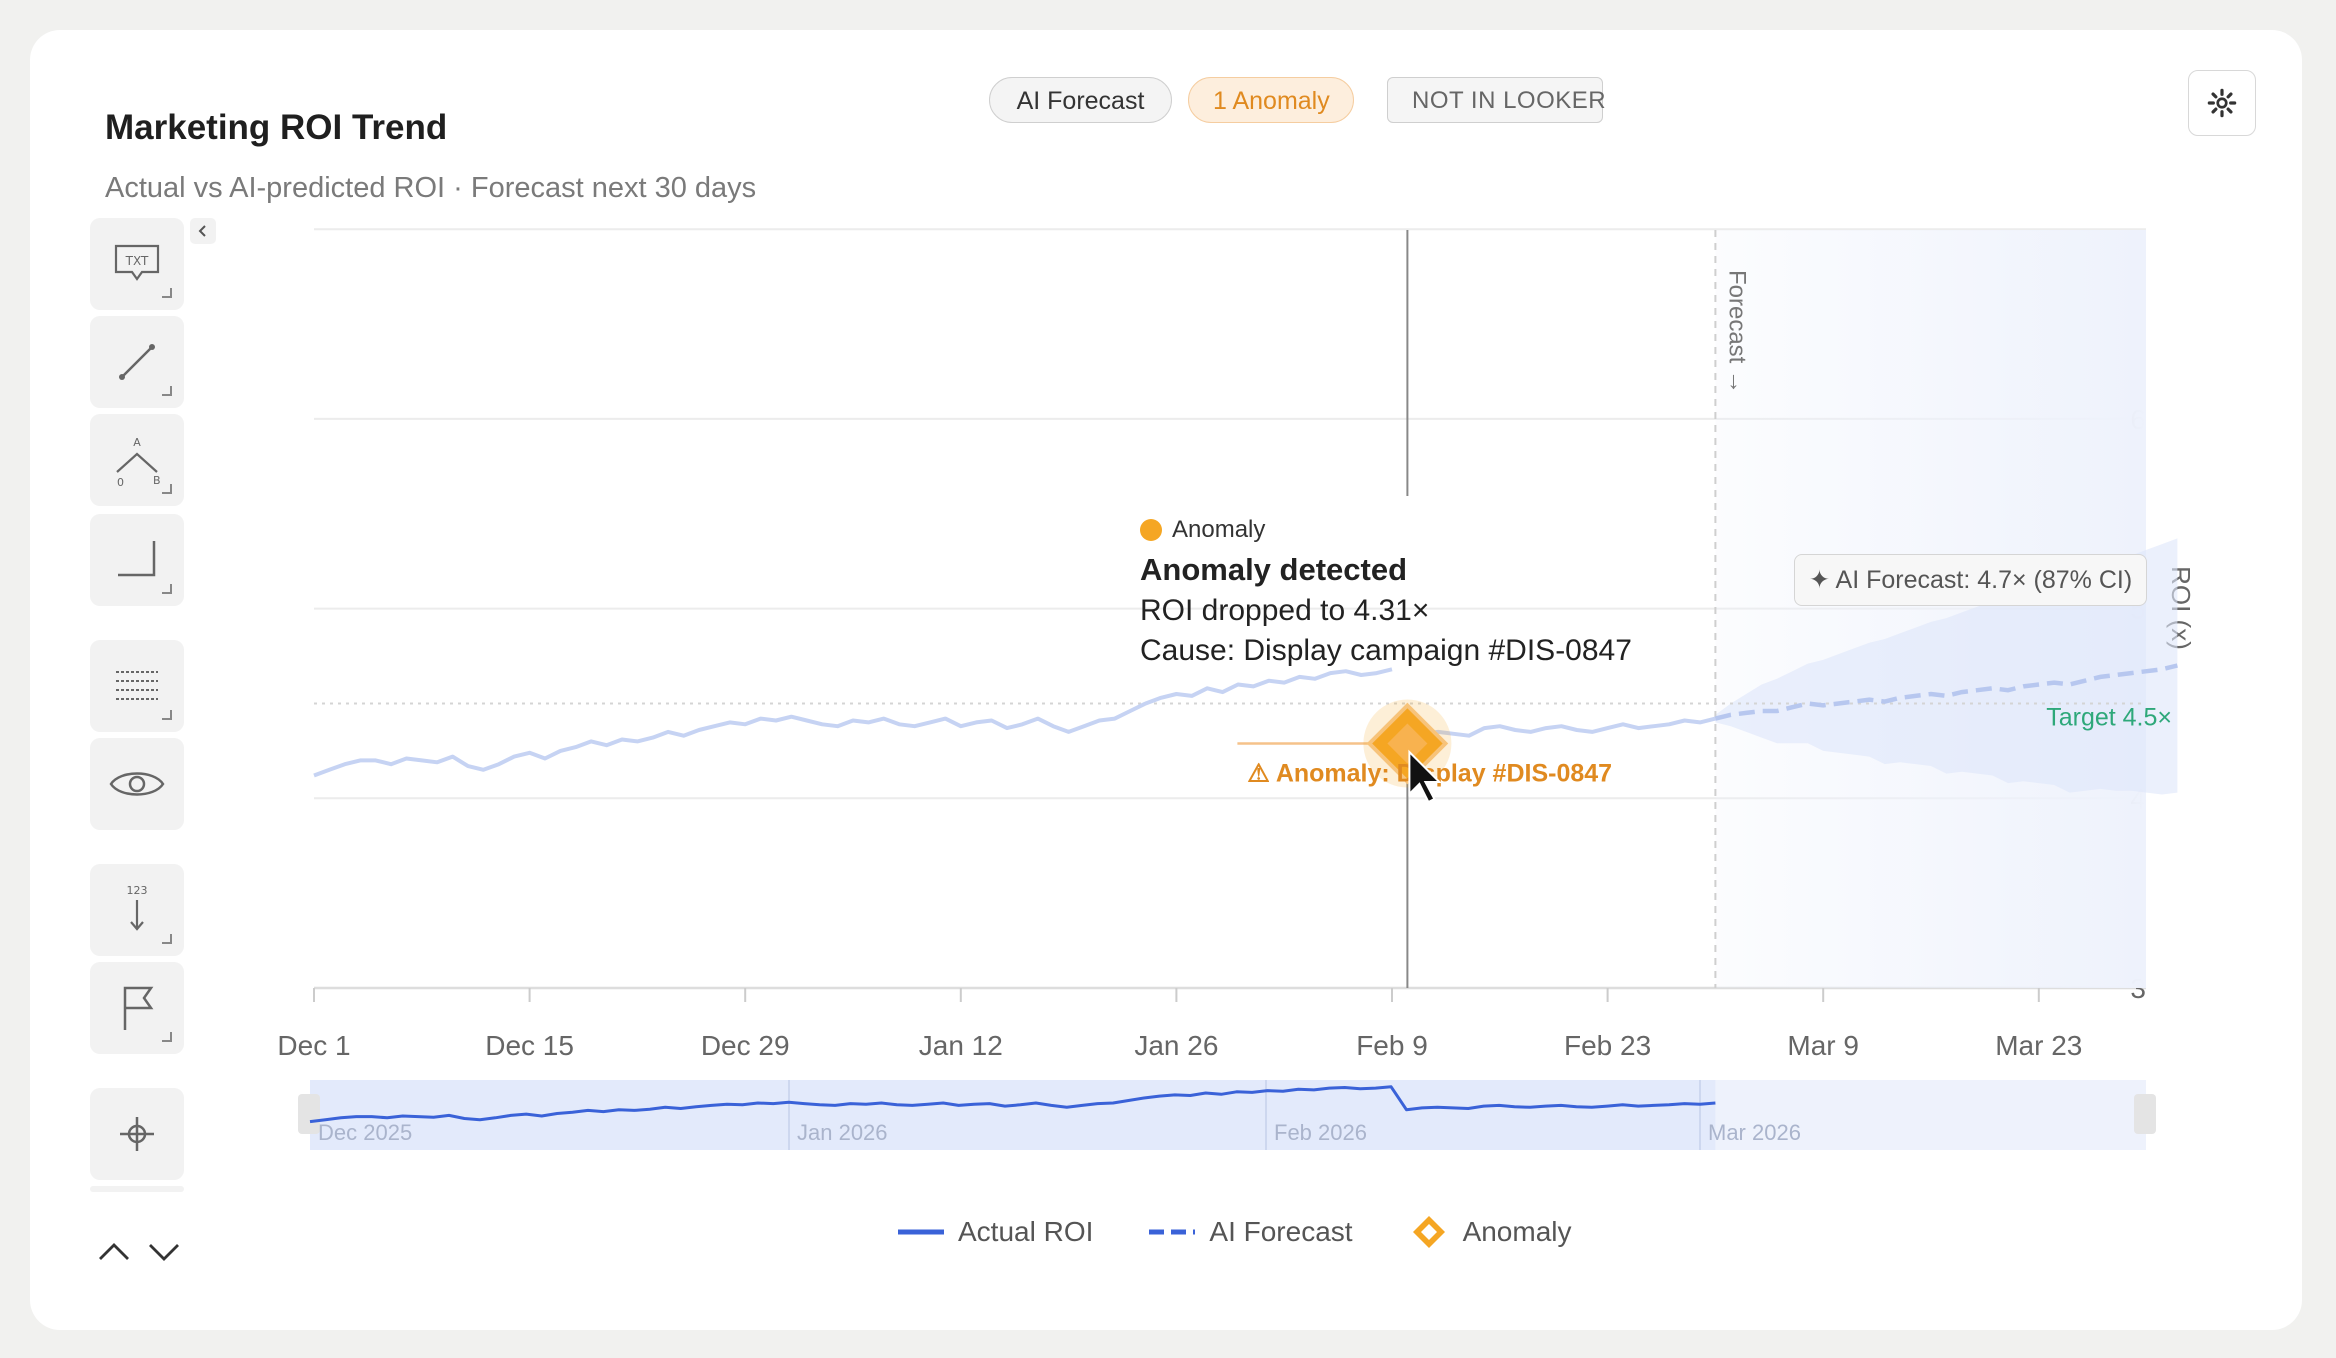 Image resolution: width=2336 pixels, height=1358 pixels. I want to click on axis-corner-icon, so click(137, 559).